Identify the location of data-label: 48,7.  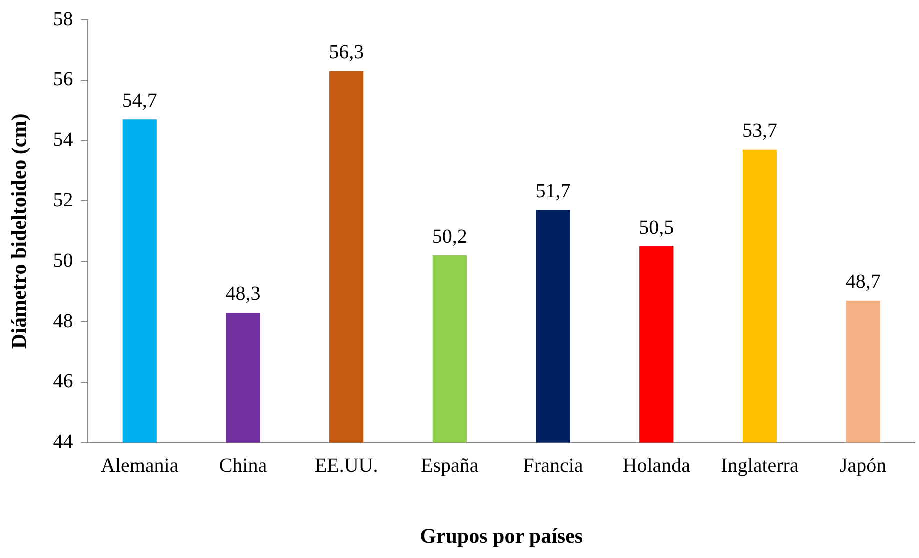
(863, 282).